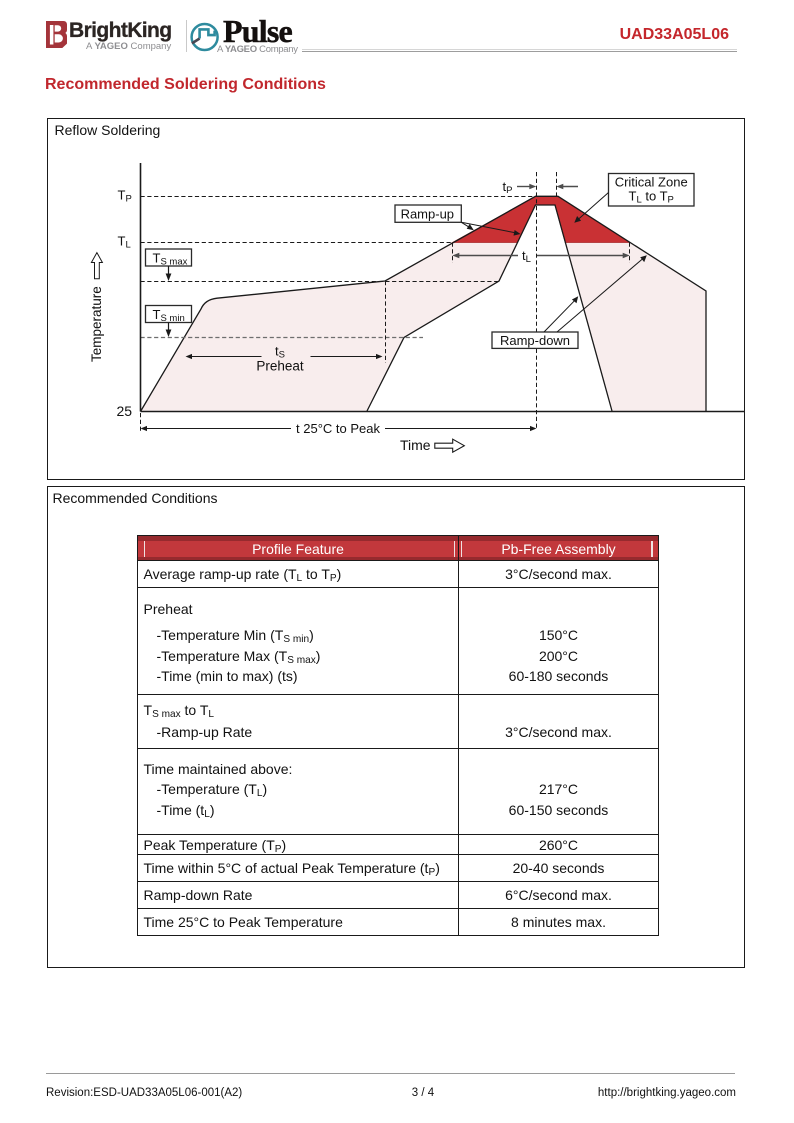 This screenshot has height=1123, width=794. What do you see at coordinates (415, 445) in the screenshot?
I see `svg-text: Time` at bounding box center [415, 445].